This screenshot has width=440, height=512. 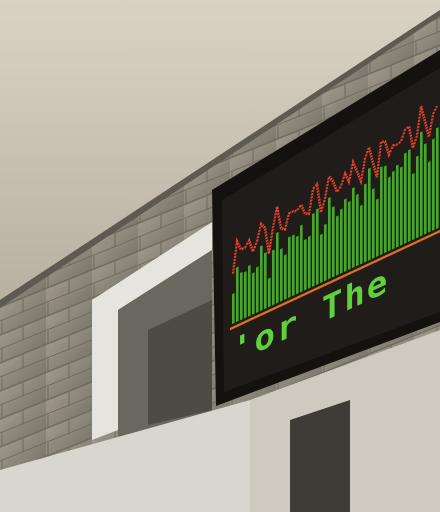 What do you see at coordinates (180, 362) in the screenshot?
I see `doorway-shadow` at bounding box center [180, 362].